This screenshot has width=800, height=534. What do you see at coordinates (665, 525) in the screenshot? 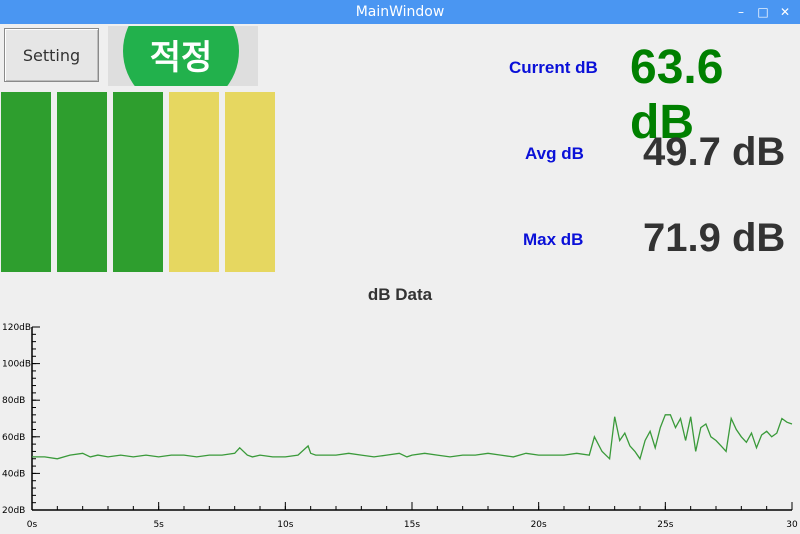
I see `x-tick-label: 25s` at bounding box center [665, 525].